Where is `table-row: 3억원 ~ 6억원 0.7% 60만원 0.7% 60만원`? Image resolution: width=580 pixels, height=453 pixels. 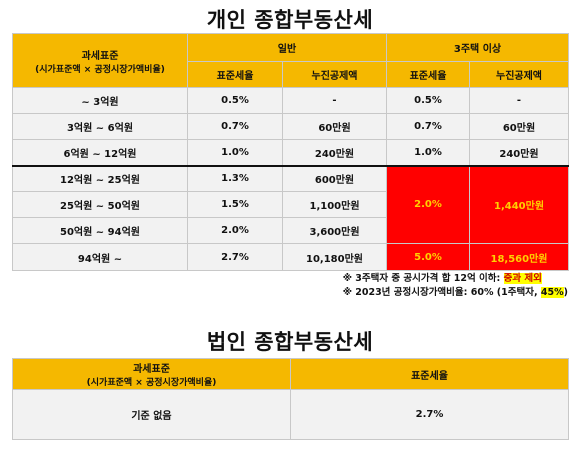 table-row: 3억원 ~ 6억원 0.7% 60만원 0.7% 60만원 is located at coordinates (290, 126).